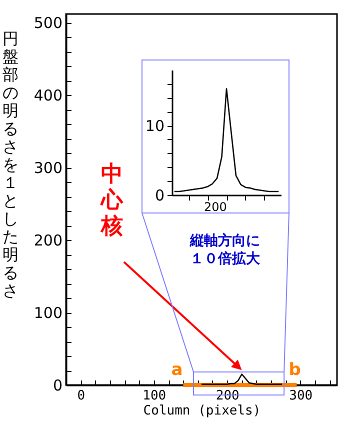 The width and height of the screenshot is (345, 425). I want to click on annotation: b, so click(294, 370).